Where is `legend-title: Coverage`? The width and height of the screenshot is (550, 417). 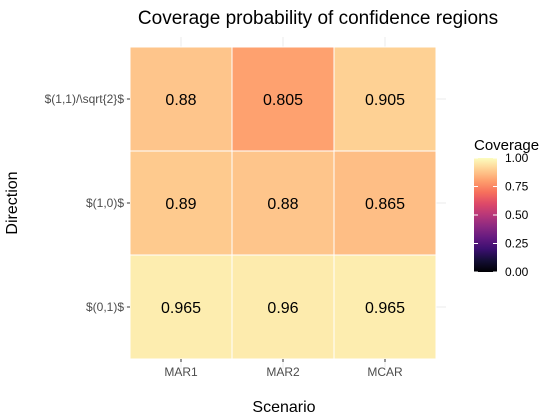 legend-title: Coverage is located at coordinates (506, 145).